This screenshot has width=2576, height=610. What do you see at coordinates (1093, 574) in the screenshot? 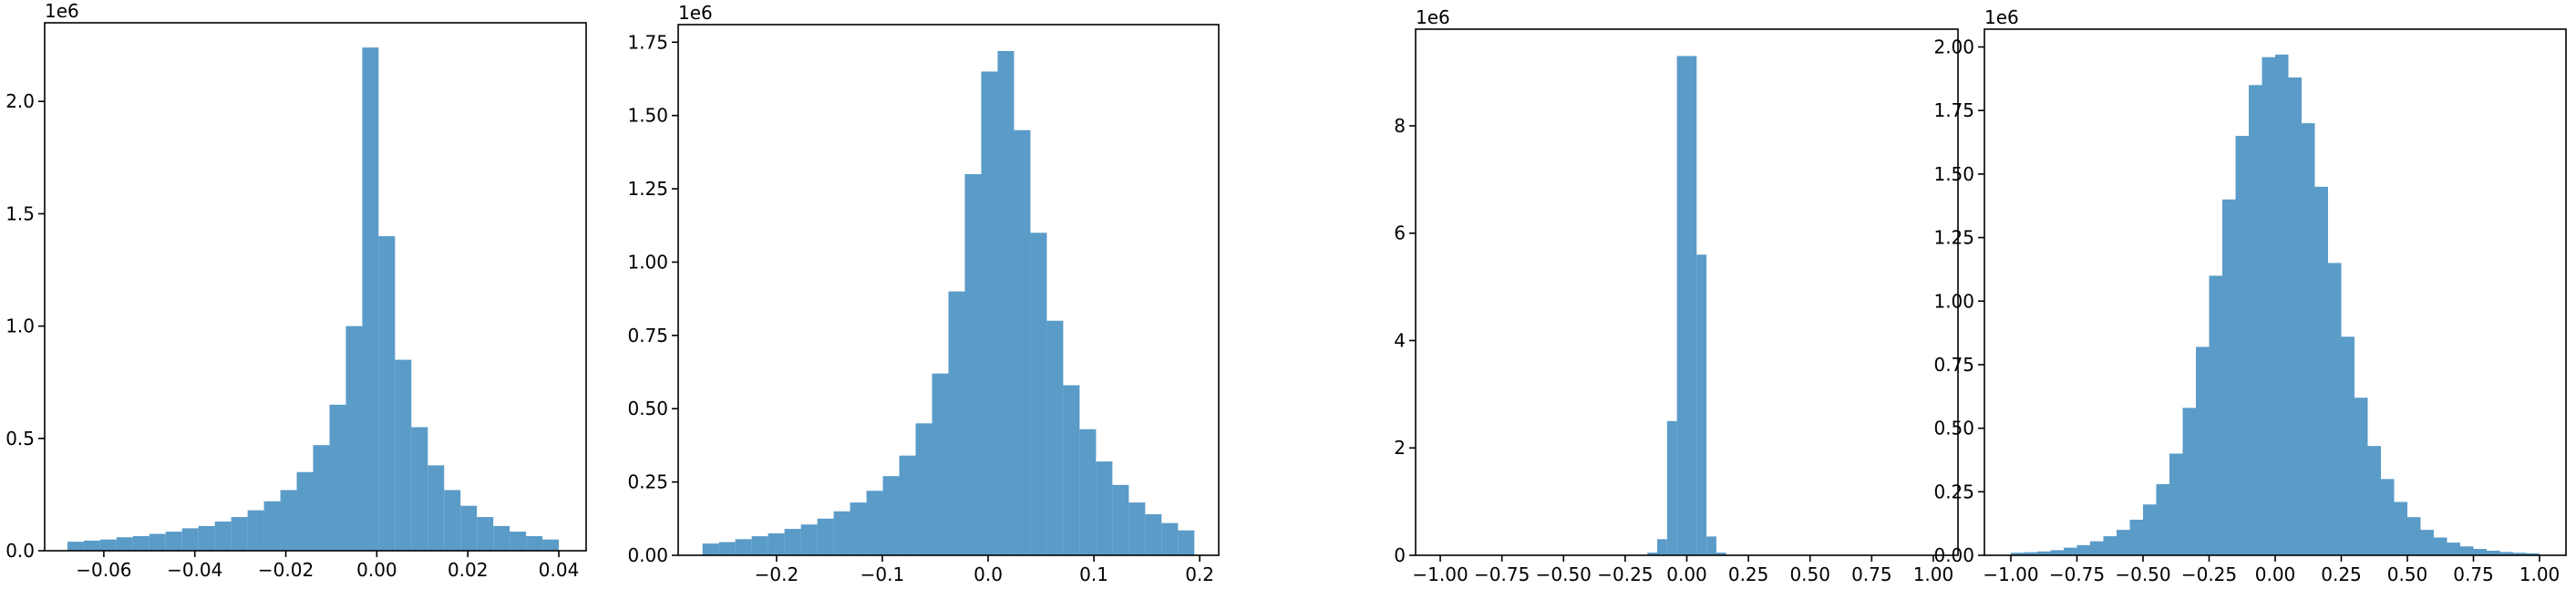
I see `x-tick-label: 0.1` at bounding box center [1093, 574].